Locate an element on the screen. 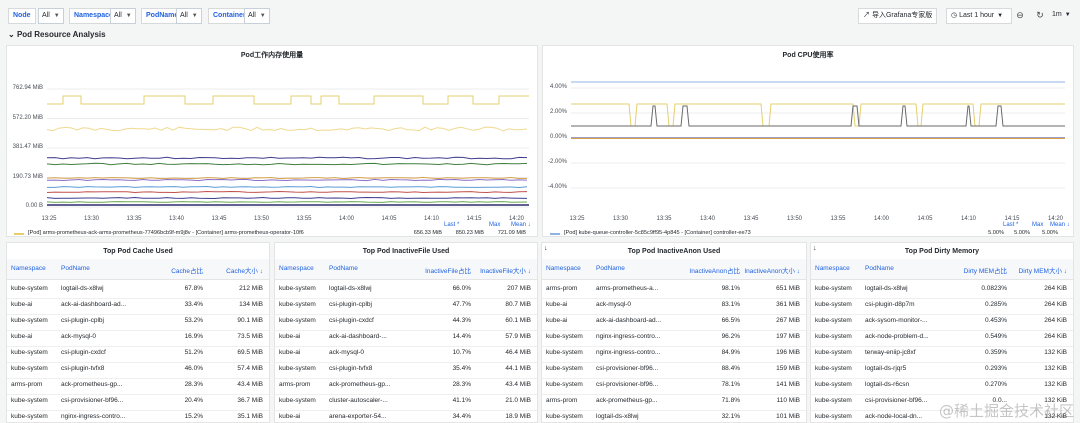  table-cell: 264 KiB is located at coordinates (1055, 320).